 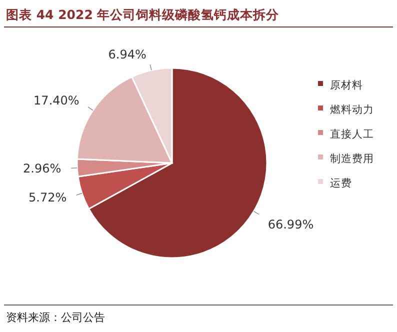 What do you see at coordinates (352, 134) in the screenshot?
I see `legend-label: 直接人工` at bounding box center [352, 134].